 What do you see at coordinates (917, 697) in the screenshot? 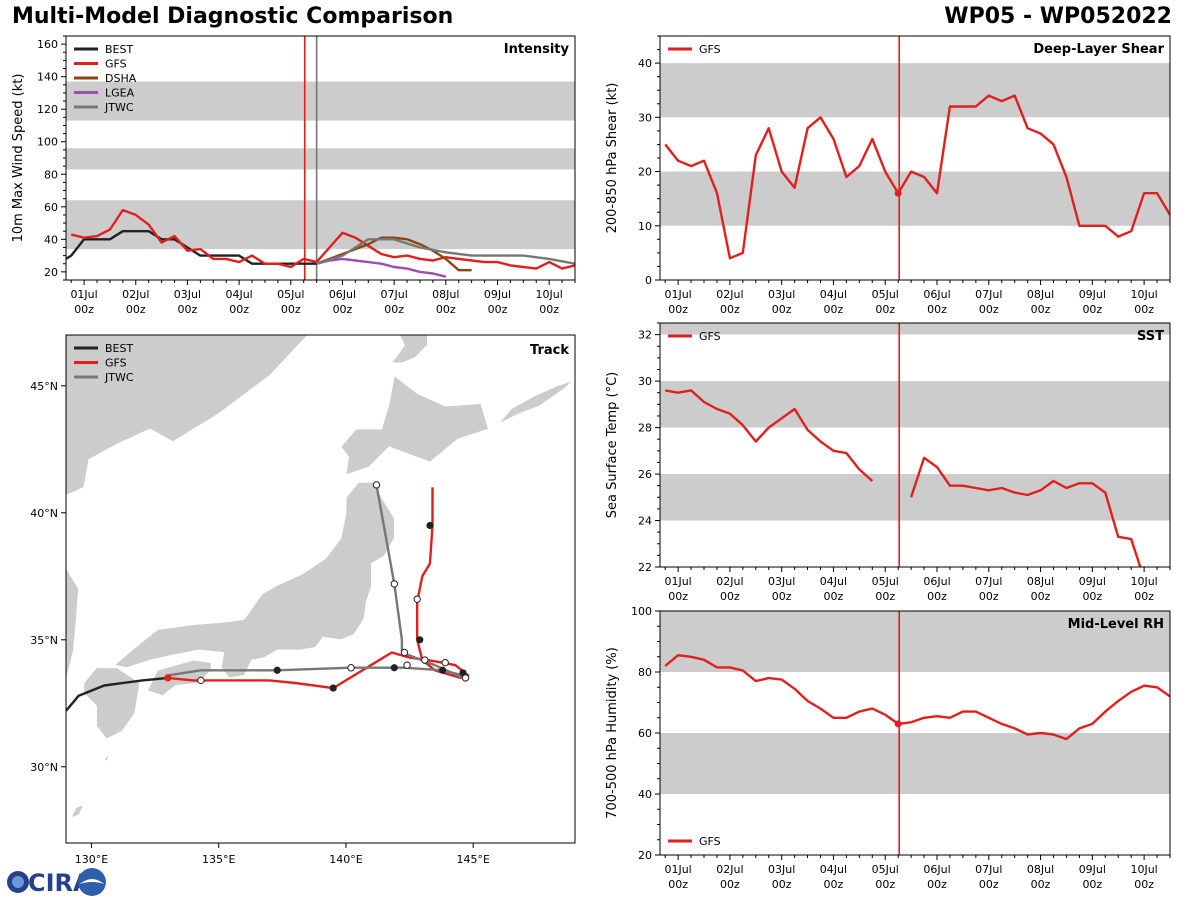
I see `rh-series-gfs` at bounding box center [917, 697].